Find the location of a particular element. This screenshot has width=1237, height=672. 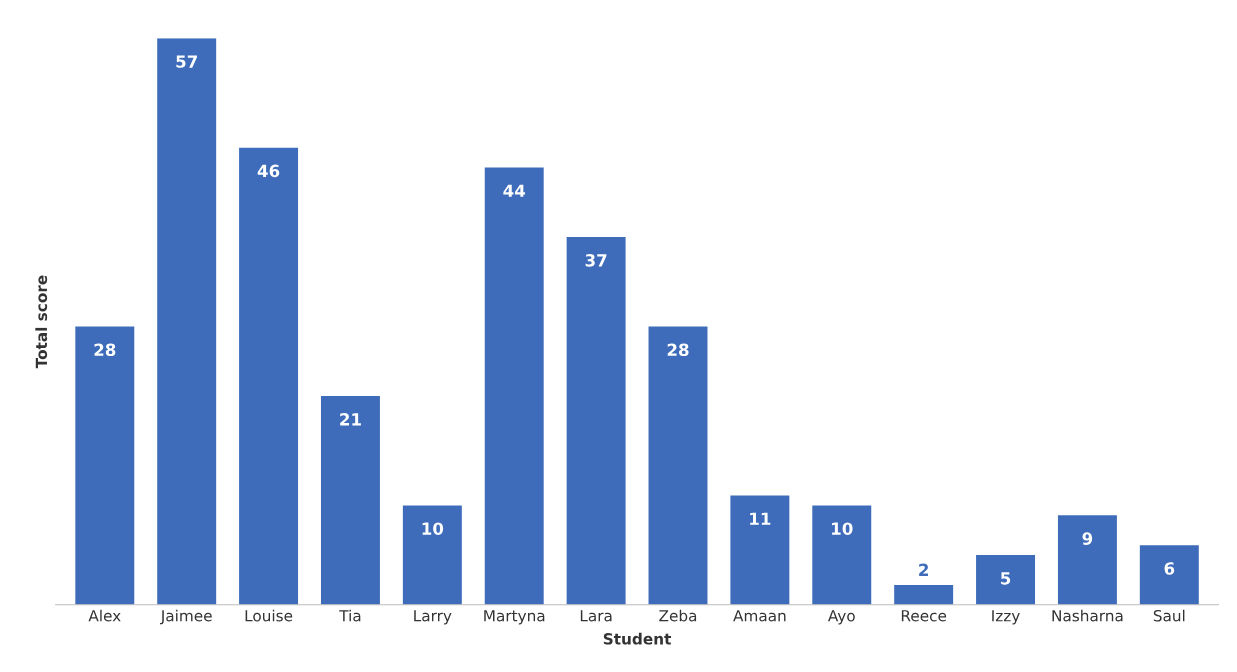

x-tick-label: Zeba is located at coordinates (678, 615).